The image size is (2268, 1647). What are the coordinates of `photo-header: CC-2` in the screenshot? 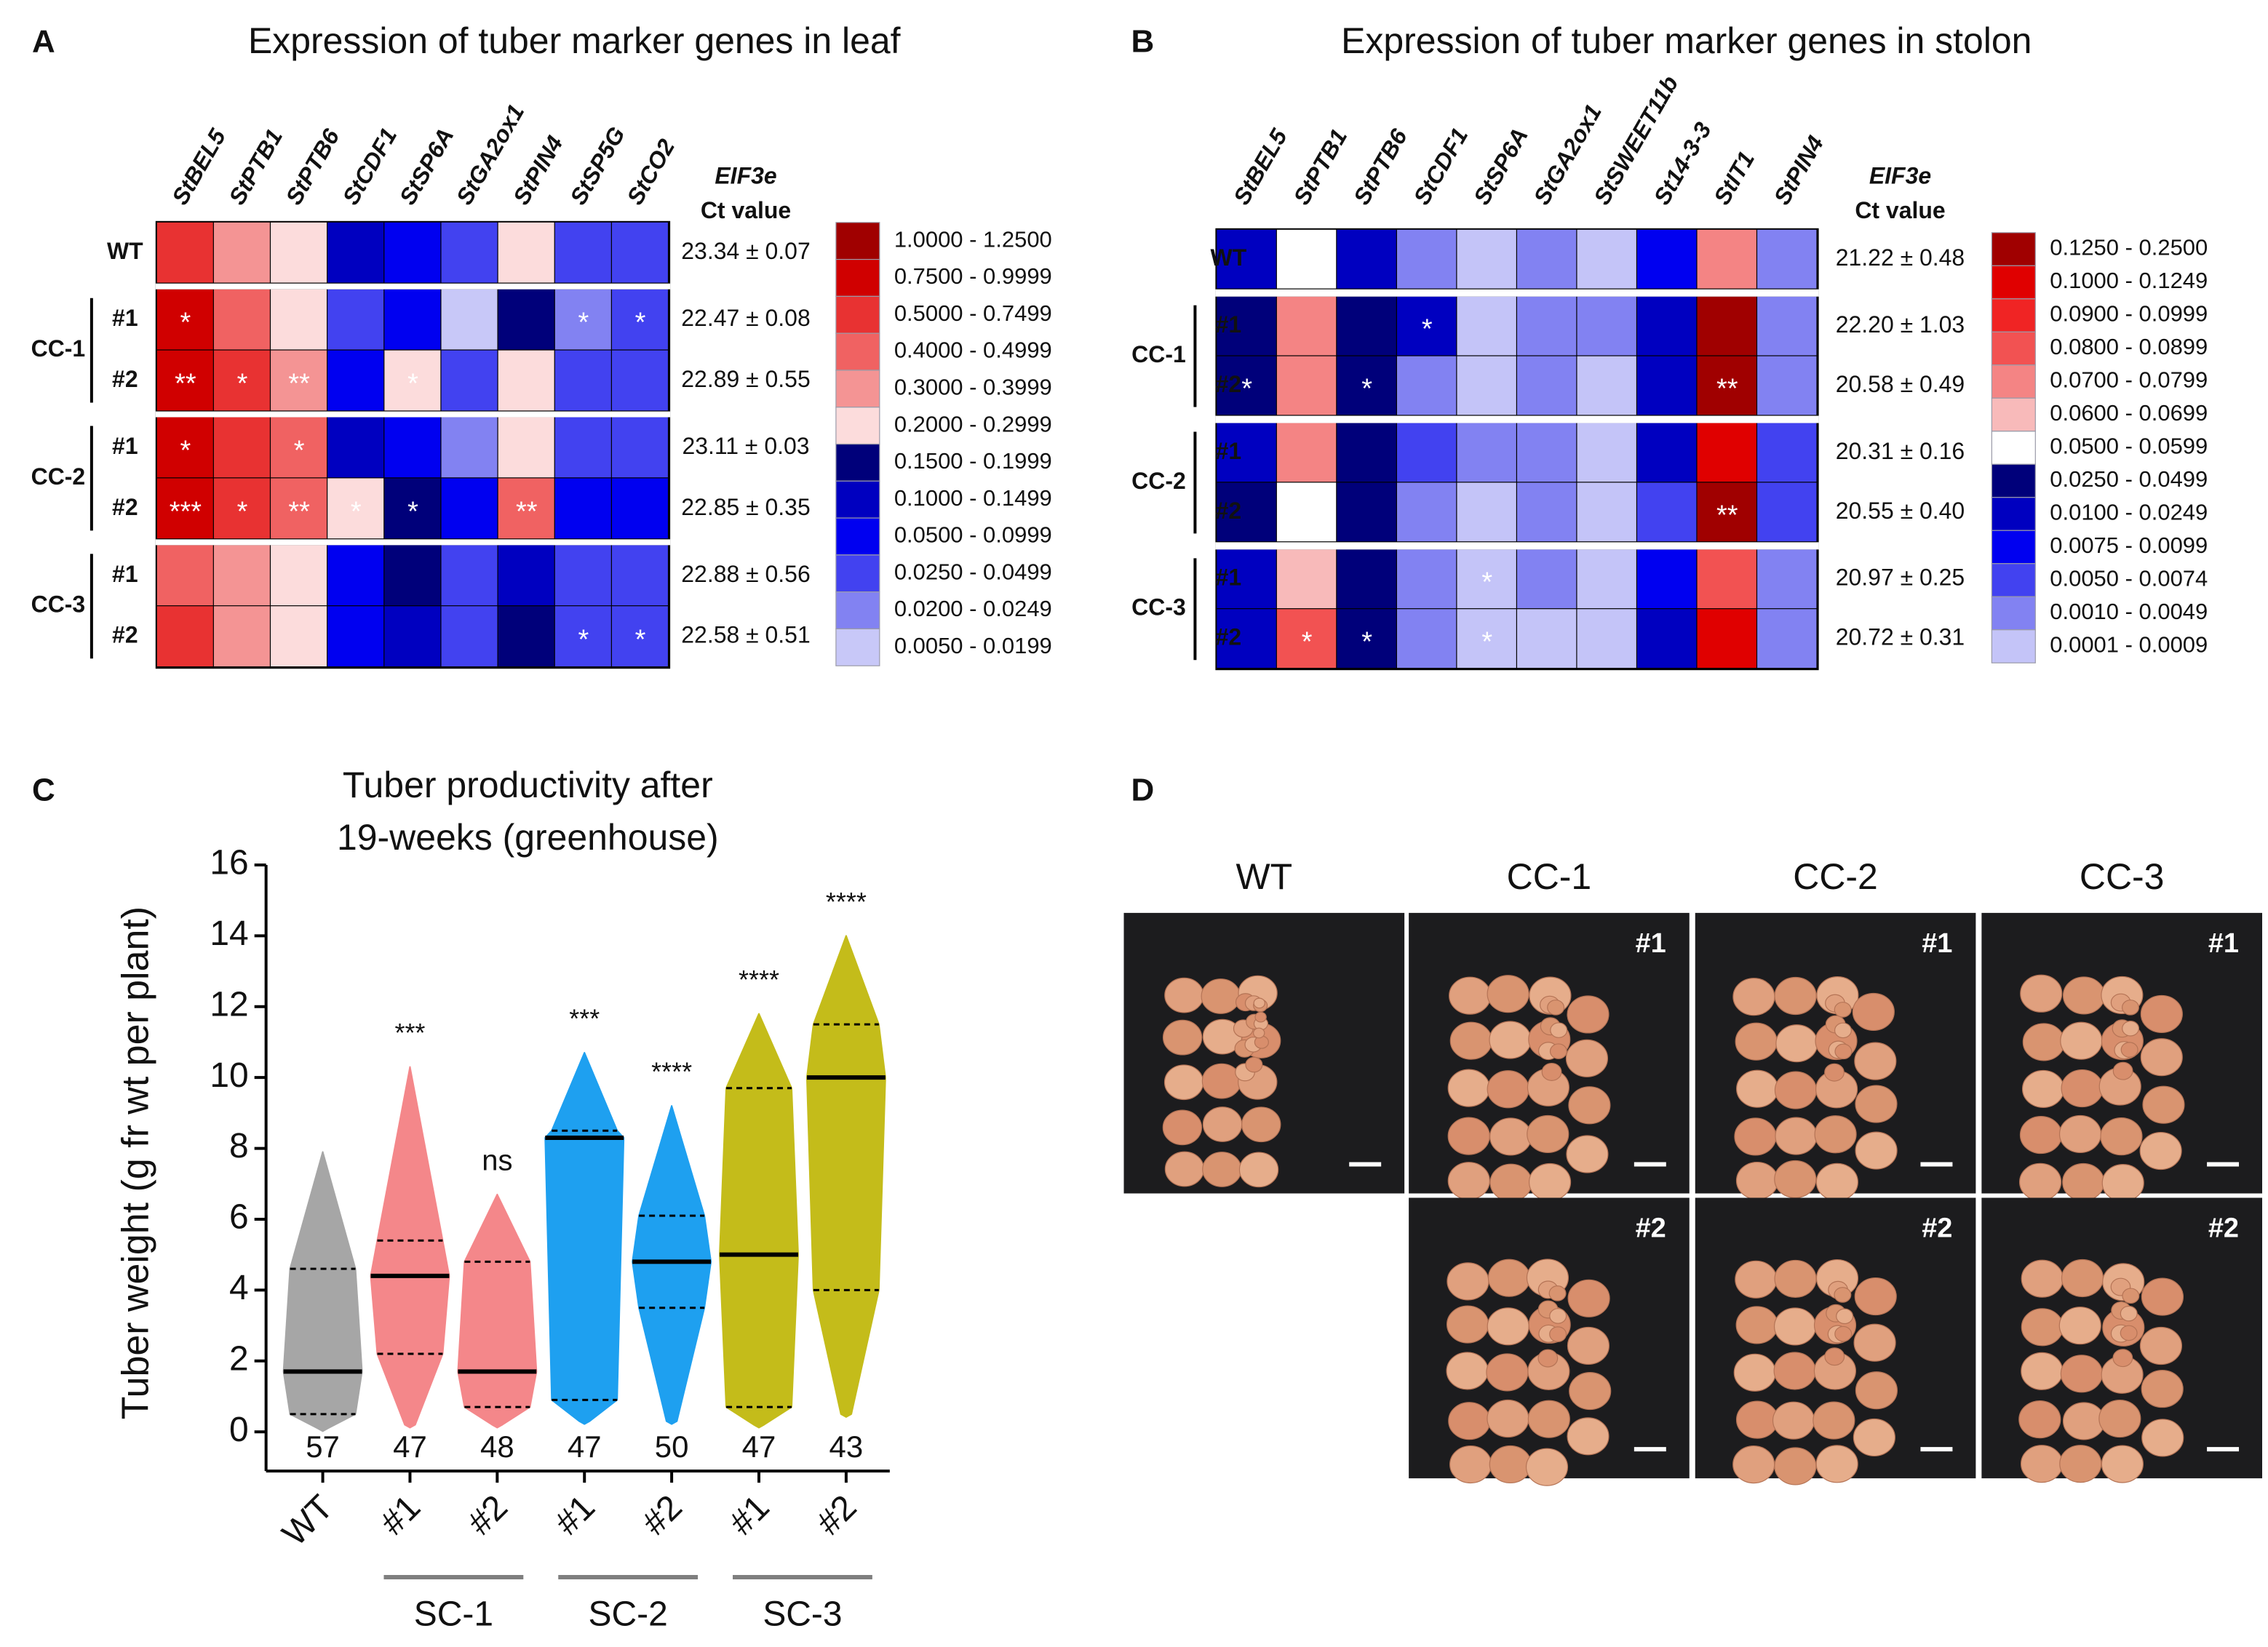 It's located at (1835, 876).